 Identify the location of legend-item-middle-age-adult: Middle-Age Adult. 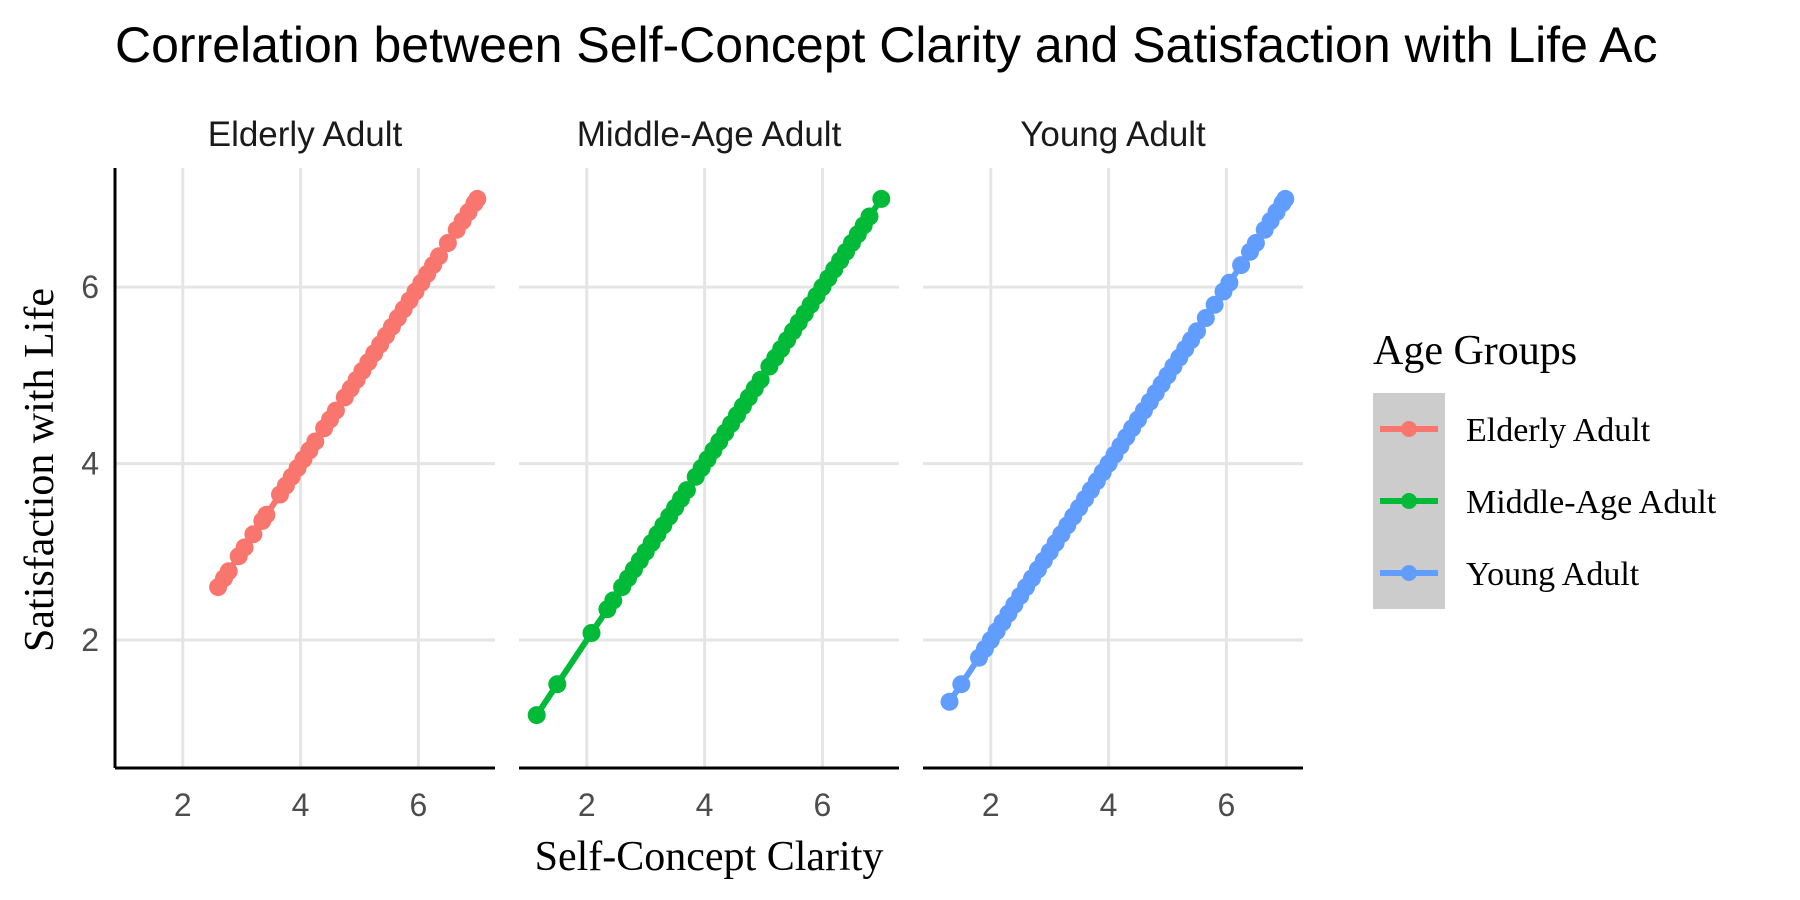
(1548, 502).